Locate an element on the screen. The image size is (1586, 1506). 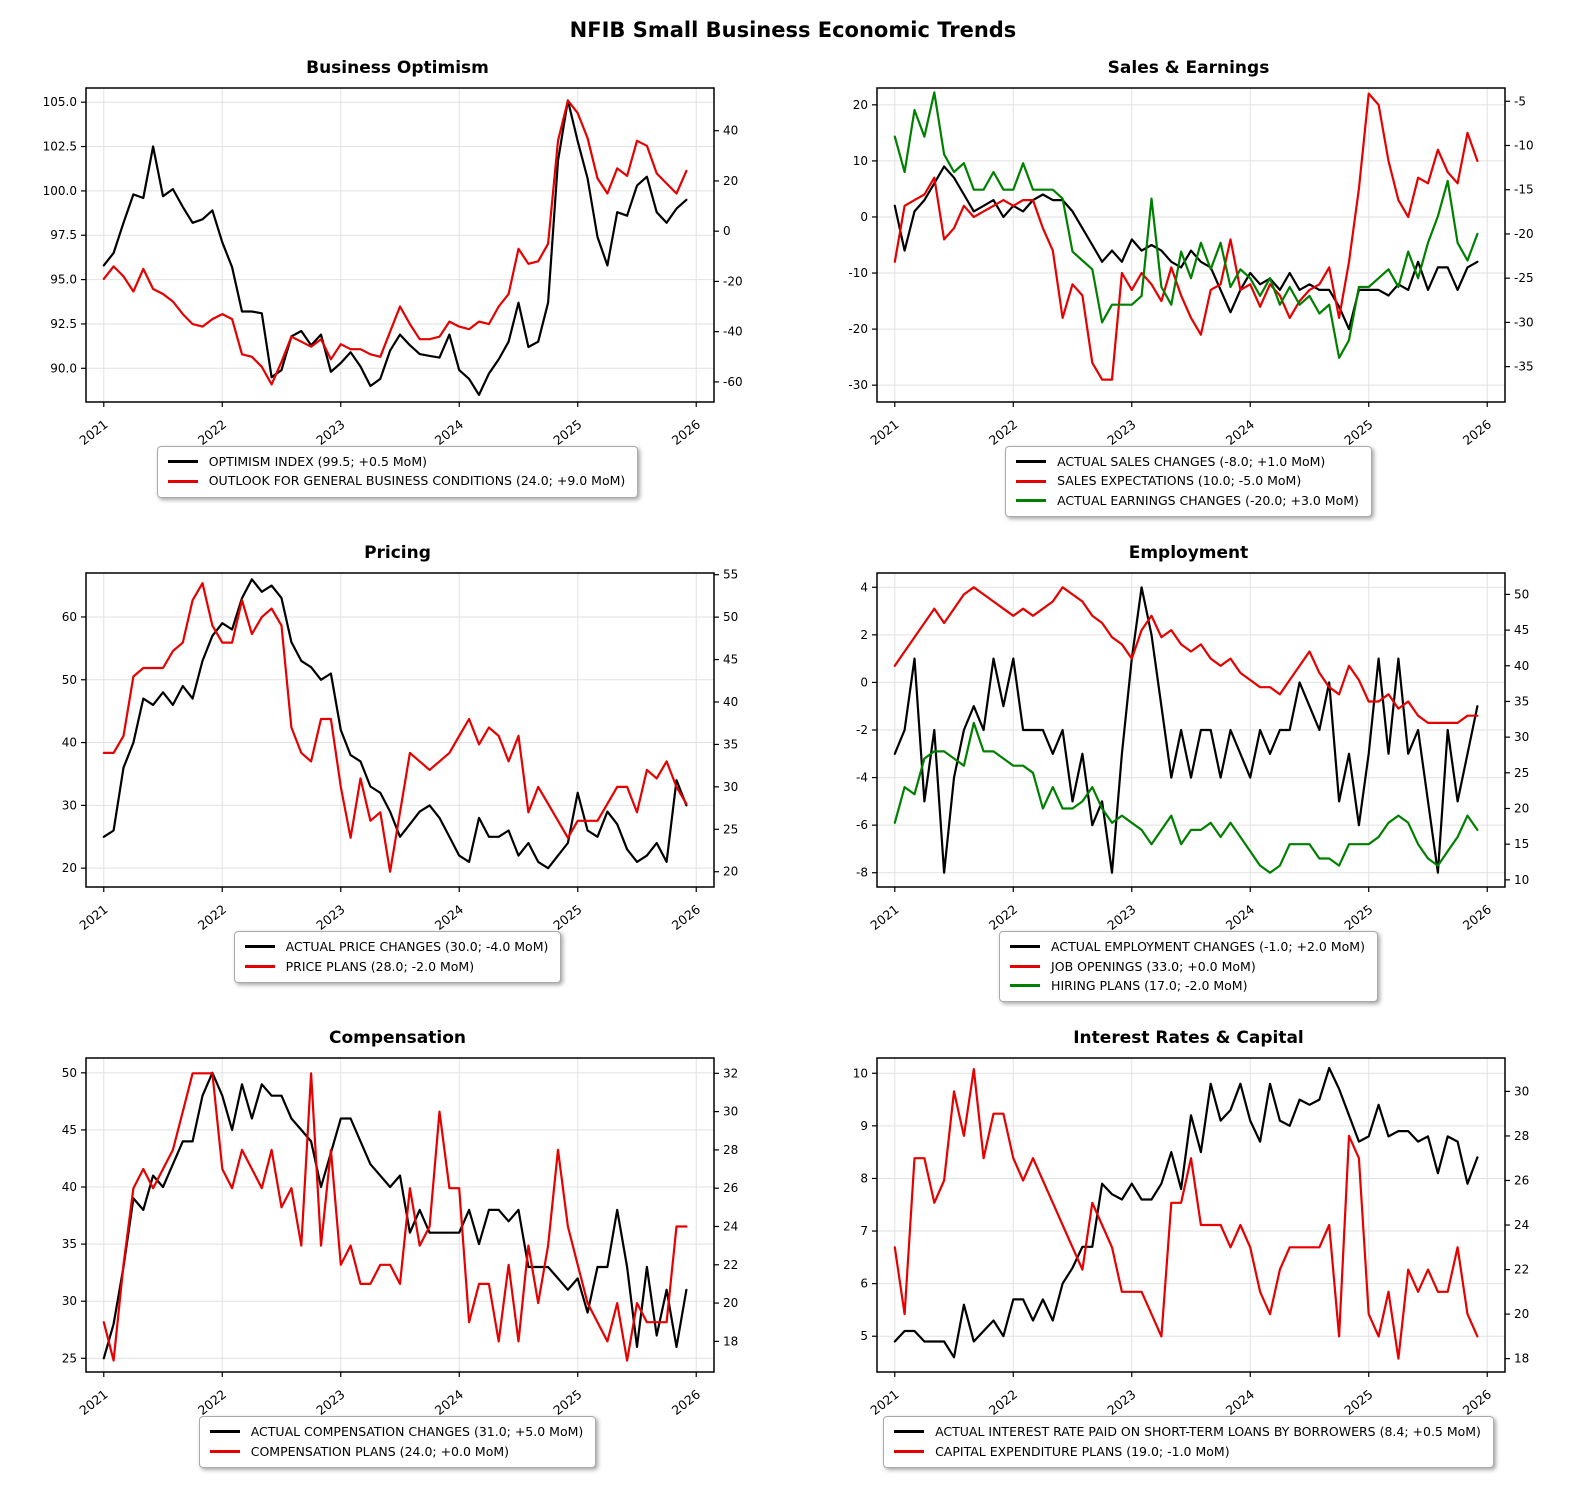
series-line-price-plans is located at coordinates (395, 727).